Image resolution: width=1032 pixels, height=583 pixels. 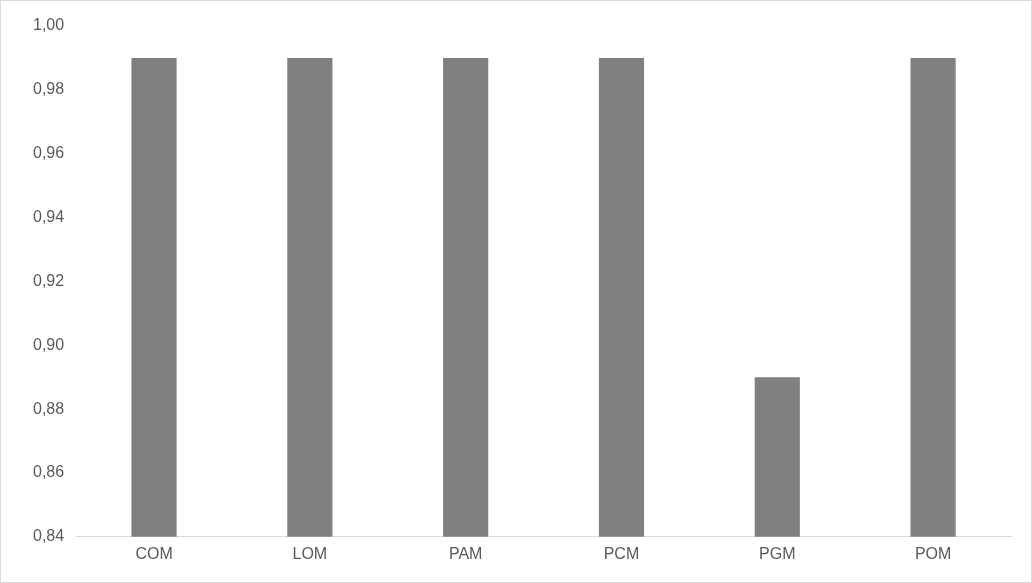 I want to click on y-tick-label: 0,94, so click(x=49, y=216).